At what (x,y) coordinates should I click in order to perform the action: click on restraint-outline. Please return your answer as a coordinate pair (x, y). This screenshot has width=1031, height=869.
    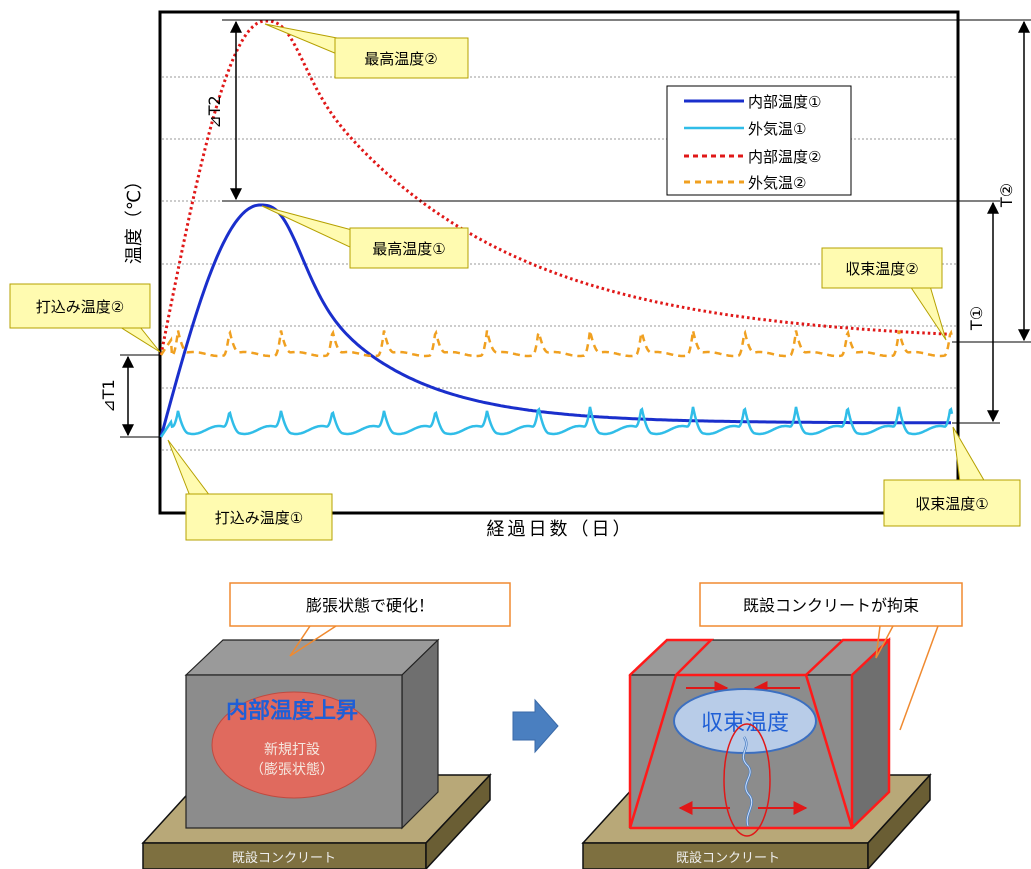
    Looking at the image, I should click on (759, 733).